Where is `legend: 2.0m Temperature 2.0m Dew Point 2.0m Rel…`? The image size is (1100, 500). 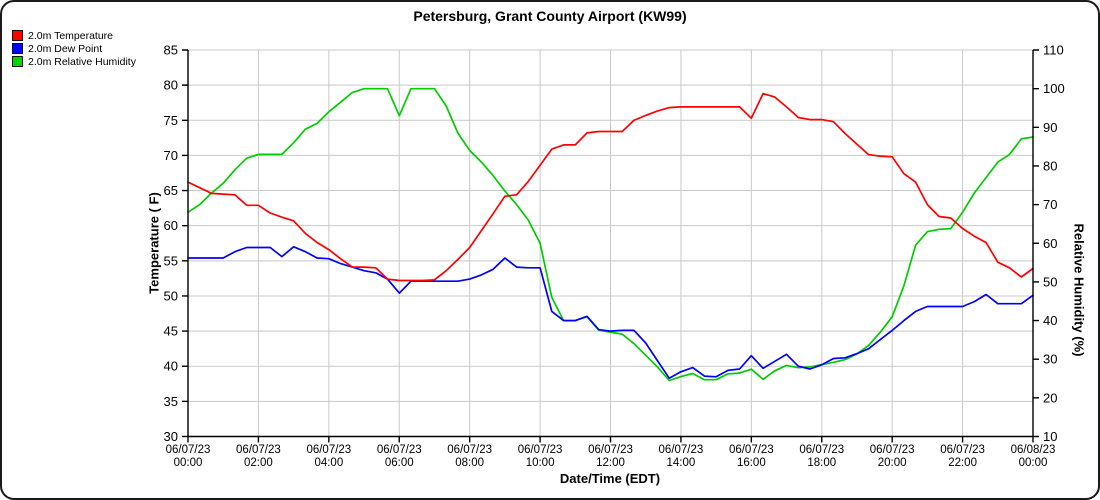 legend: 2.0m Temperature 2.0m Dew Point 2.0m Rel… is located at coordinates (74, 48).